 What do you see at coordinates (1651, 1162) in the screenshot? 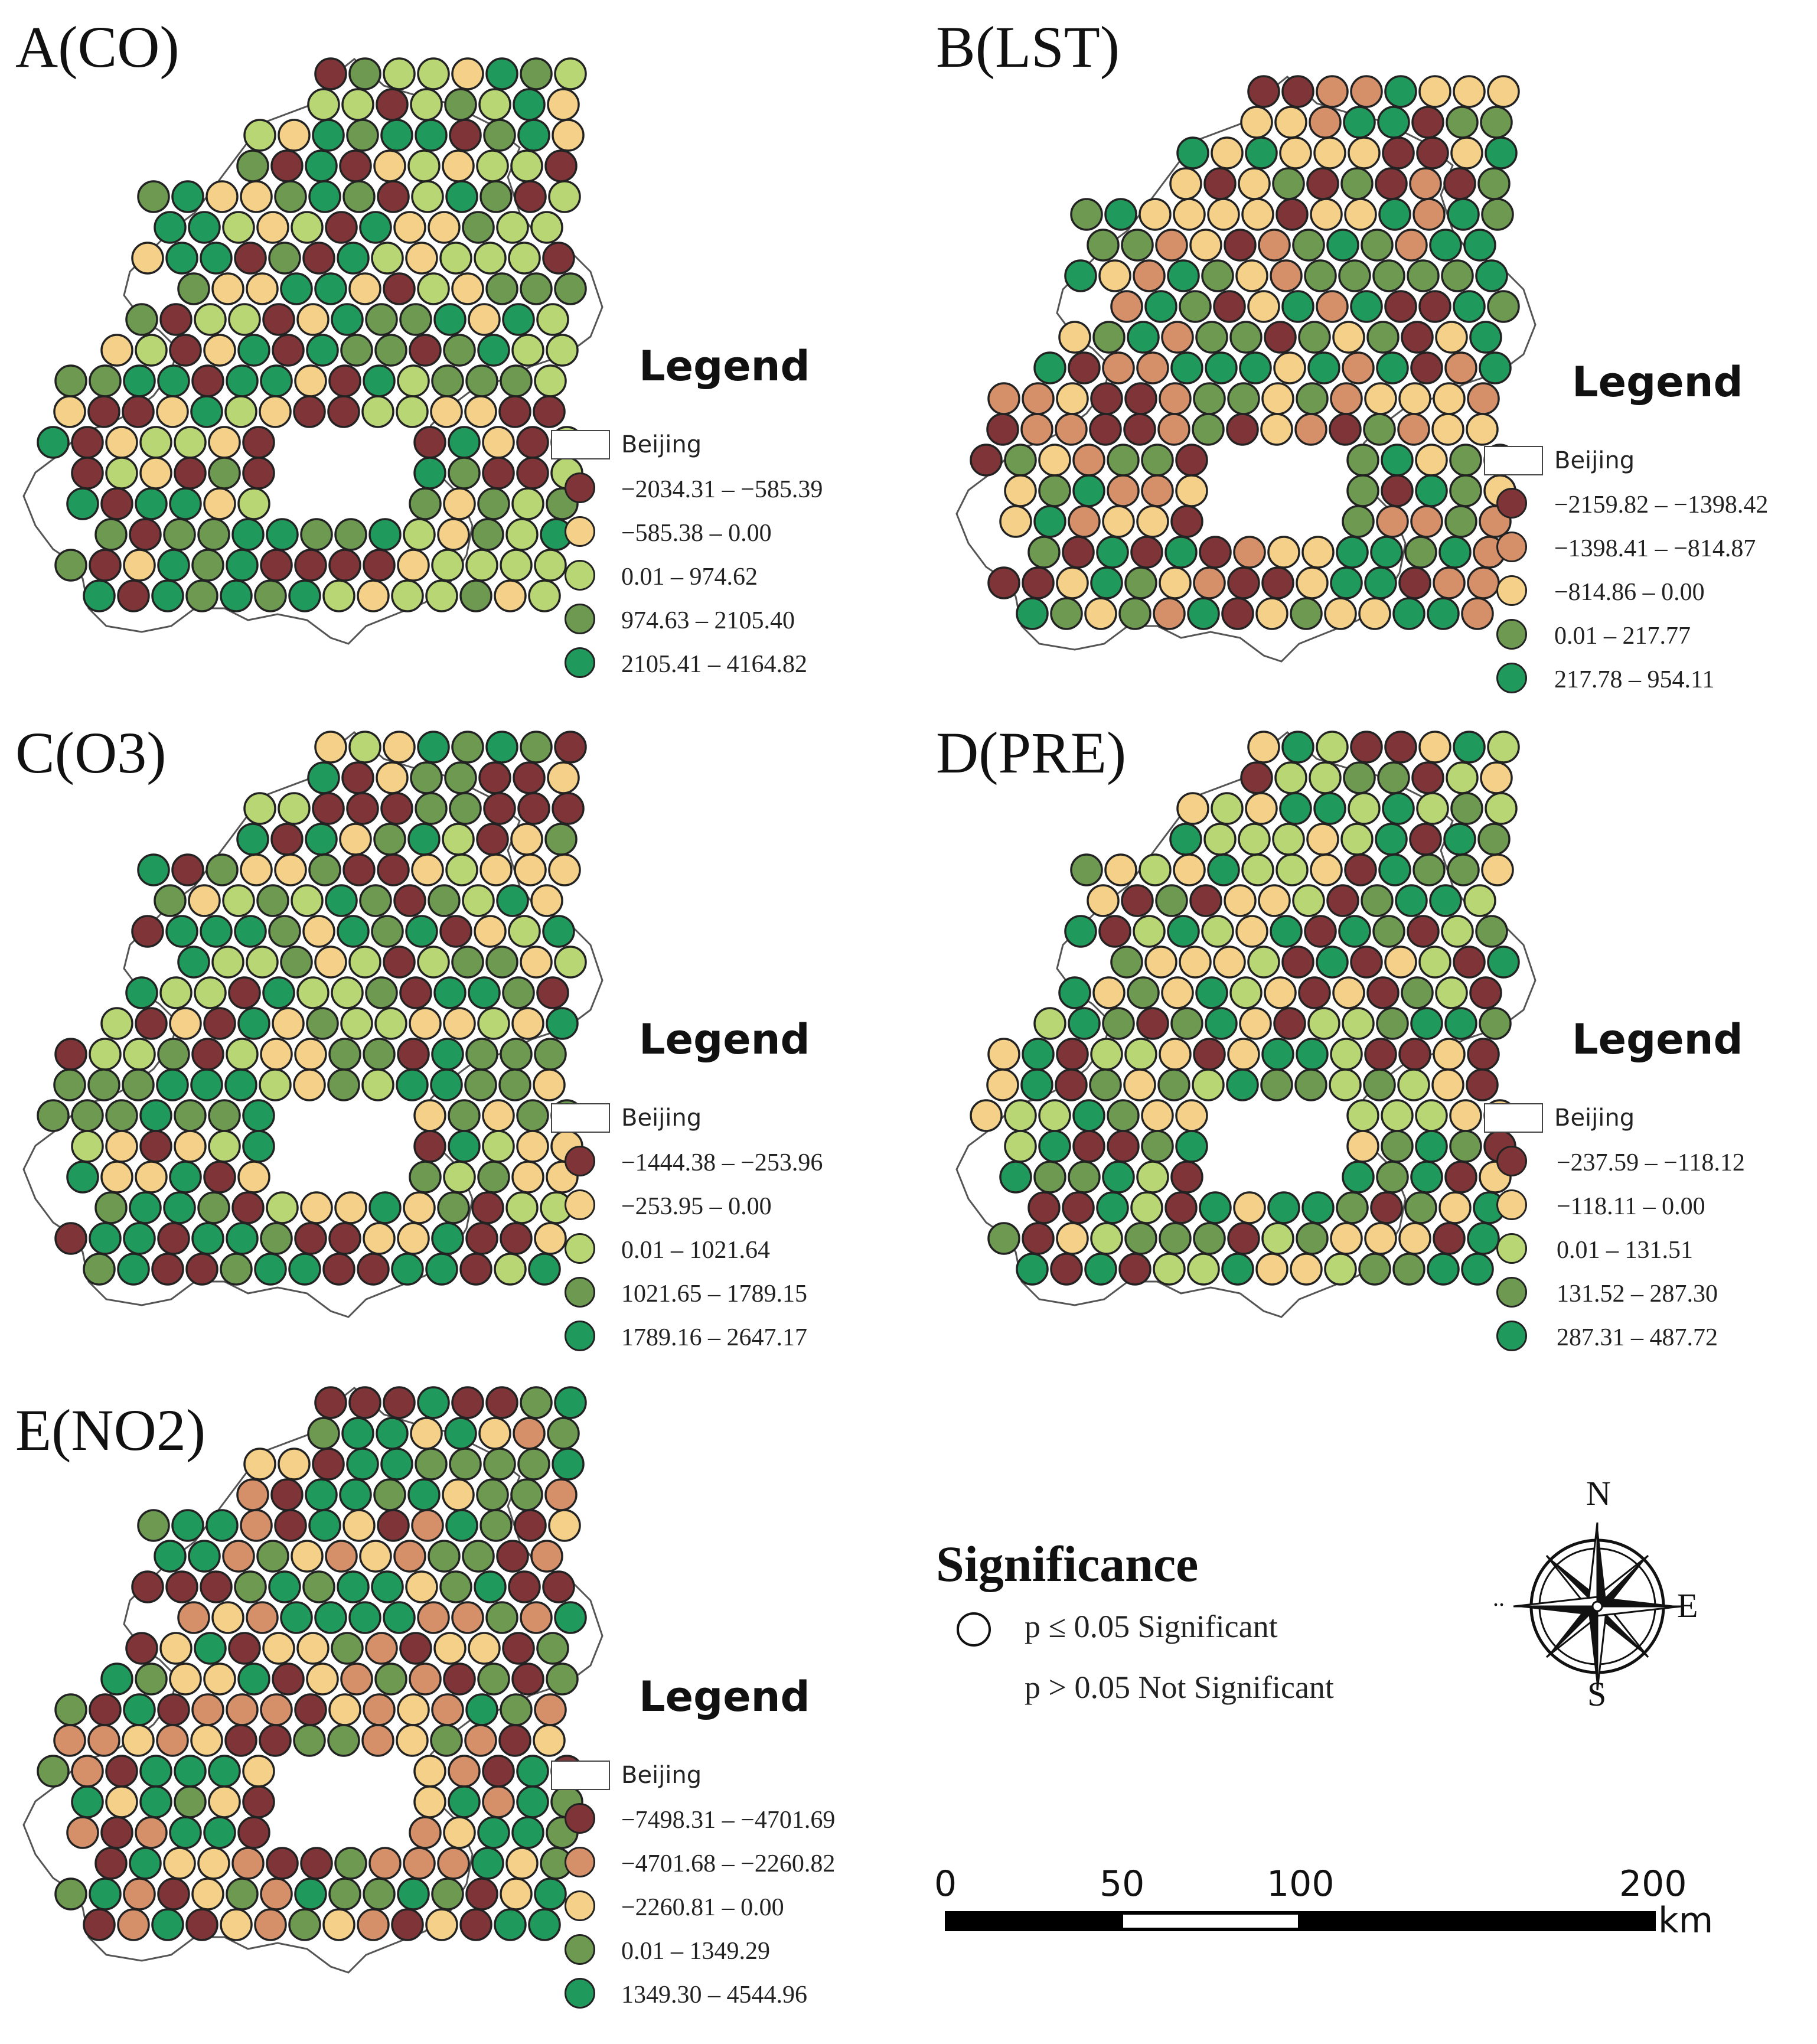
I see `panel-d-class-1-label: −237.59 – −118.12` at bounding box center [1651, 1162].